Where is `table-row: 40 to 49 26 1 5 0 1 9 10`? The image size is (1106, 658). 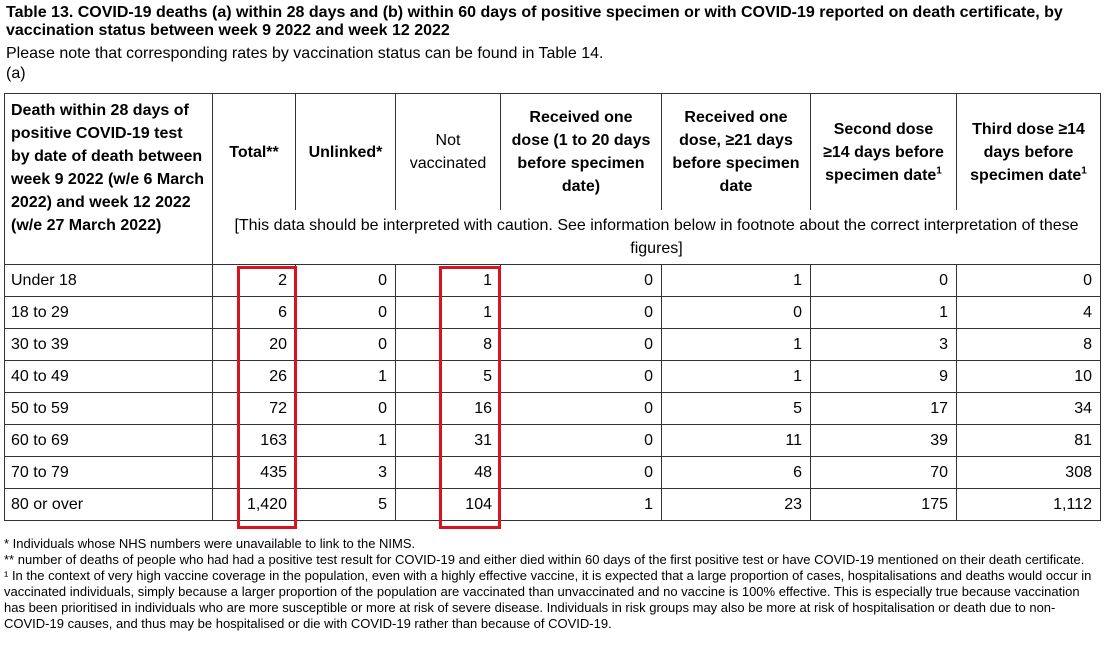 table-row: 40 to 49 26 1 5 0 1 9 10 is located at coordinates (552, 376).